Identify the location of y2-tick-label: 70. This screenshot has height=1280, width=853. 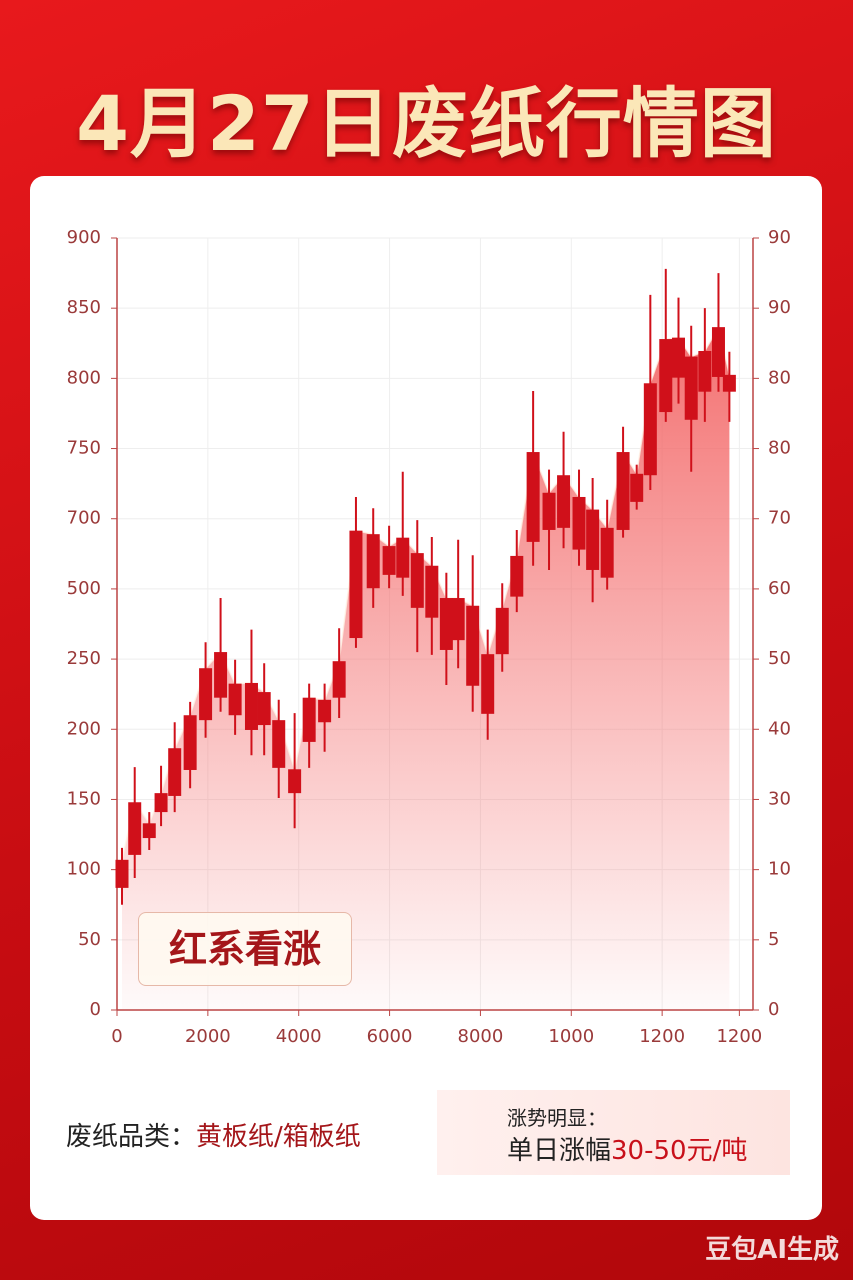
(779, 518).